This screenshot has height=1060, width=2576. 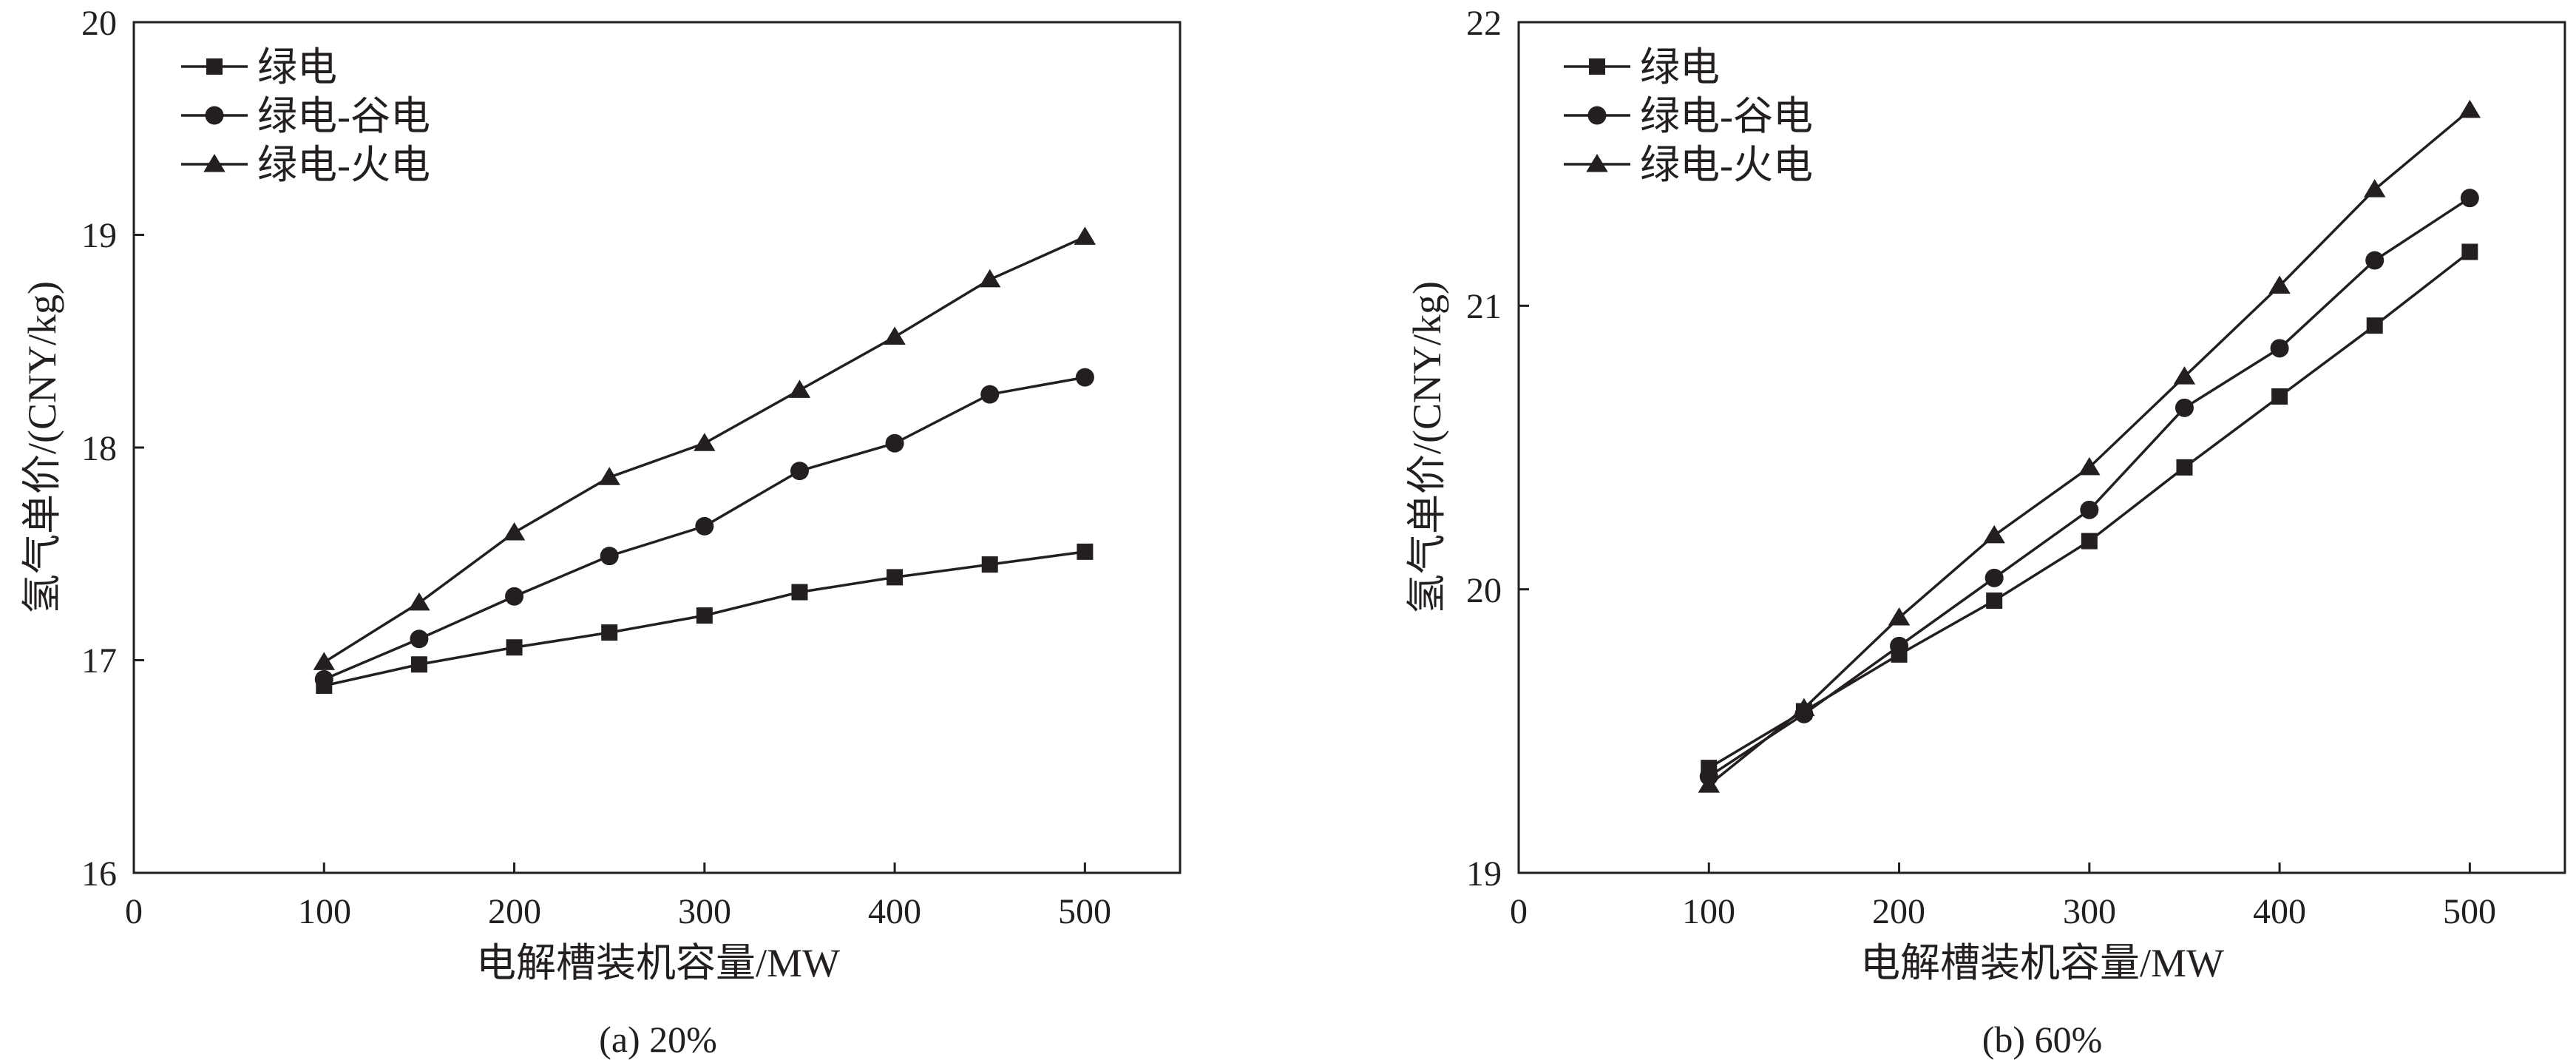 I want to click on y-tick-label: 21, so click(x=1484, y=306).